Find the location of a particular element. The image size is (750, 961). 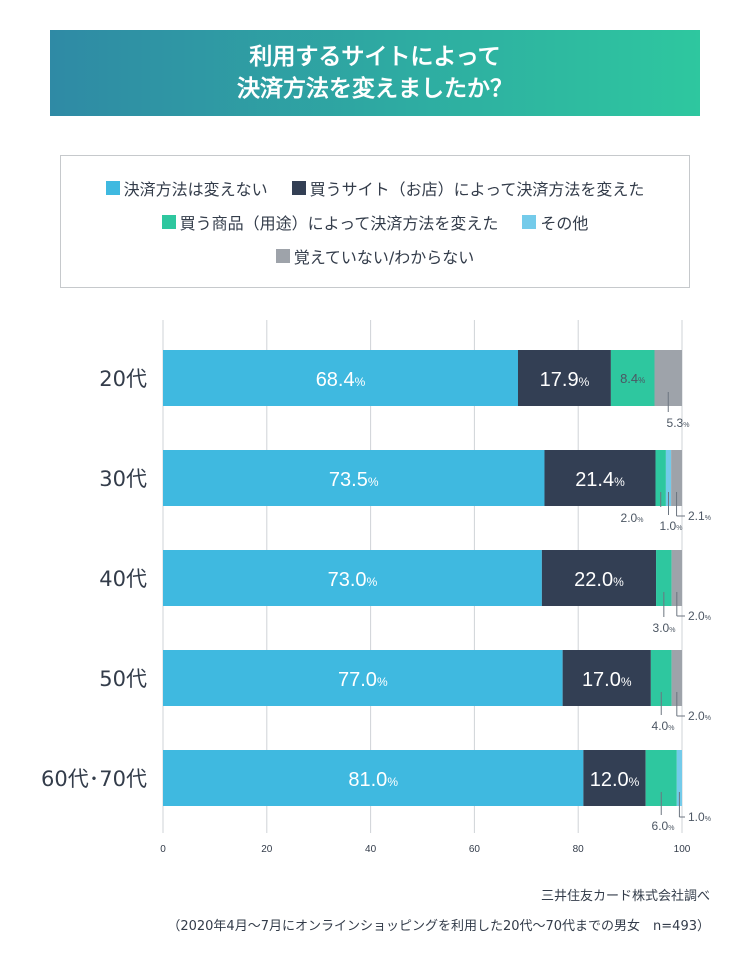

data-label-1-by-site-unit: % is located at coordinates (619, 482).